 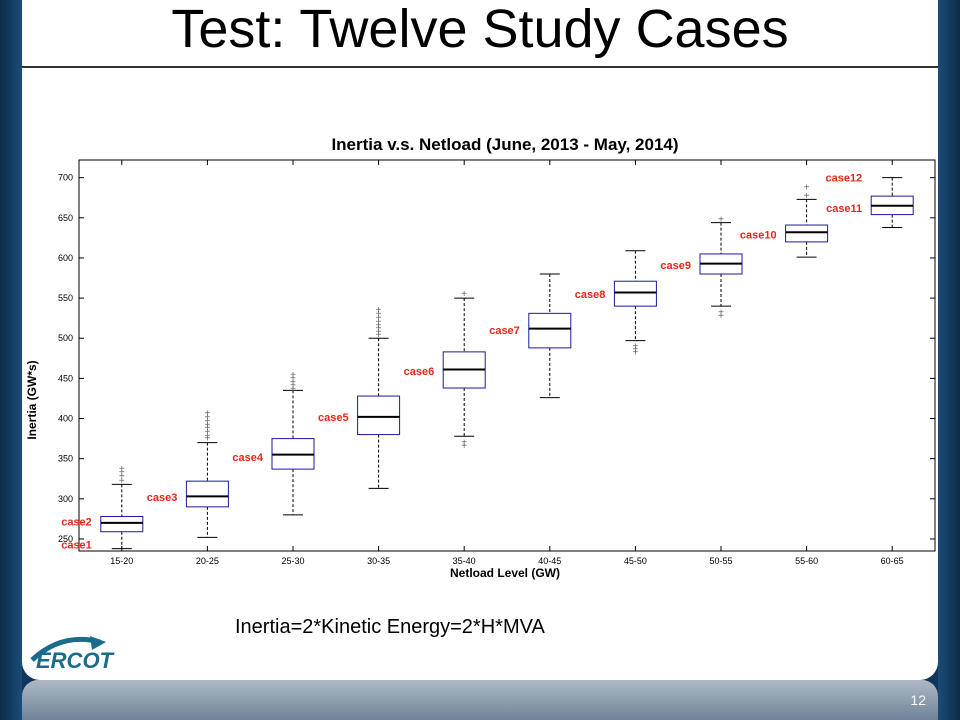 I want to click on x-tick-label: 55-60, so click(x=806, y=561).